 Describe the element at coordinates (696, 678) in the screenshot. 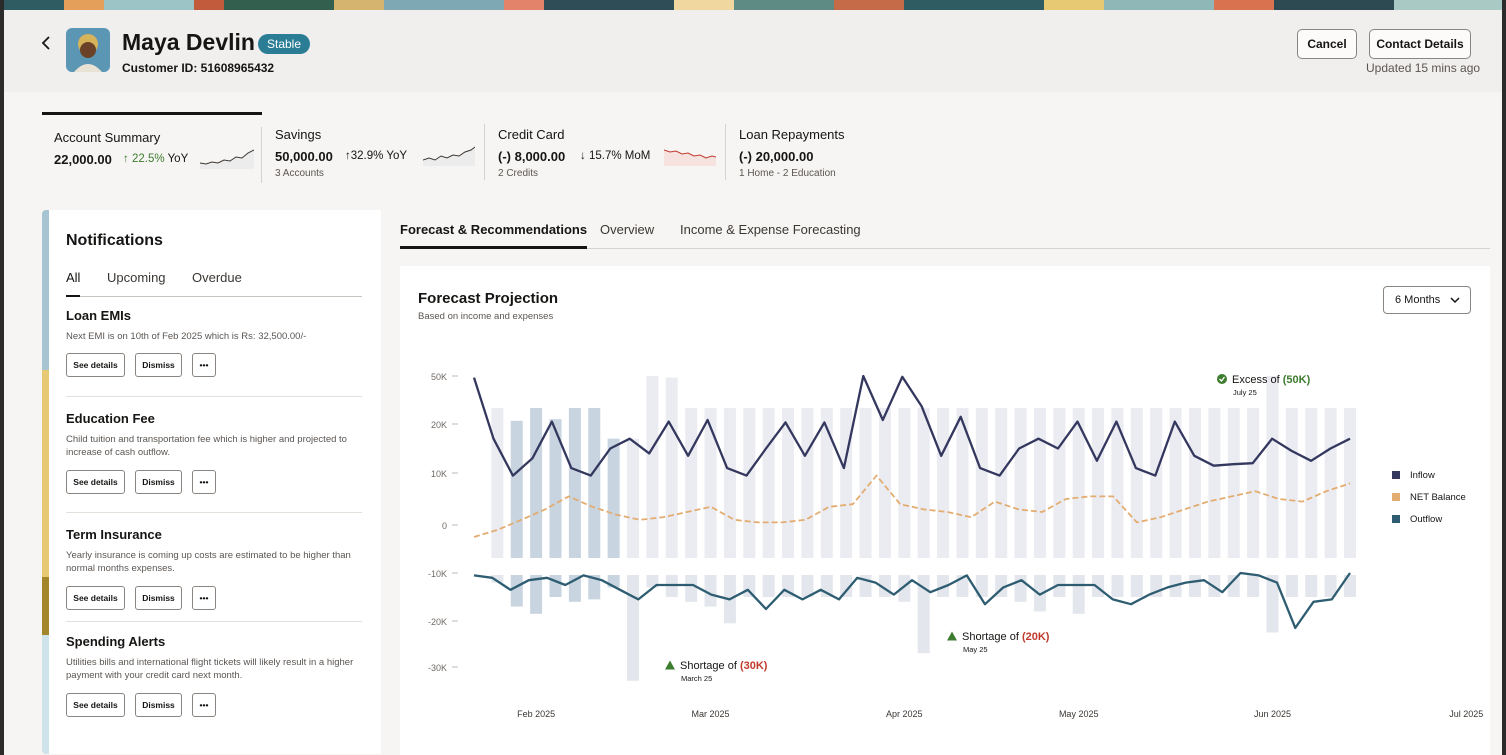

I see `annotation-date: March 25` at that location.